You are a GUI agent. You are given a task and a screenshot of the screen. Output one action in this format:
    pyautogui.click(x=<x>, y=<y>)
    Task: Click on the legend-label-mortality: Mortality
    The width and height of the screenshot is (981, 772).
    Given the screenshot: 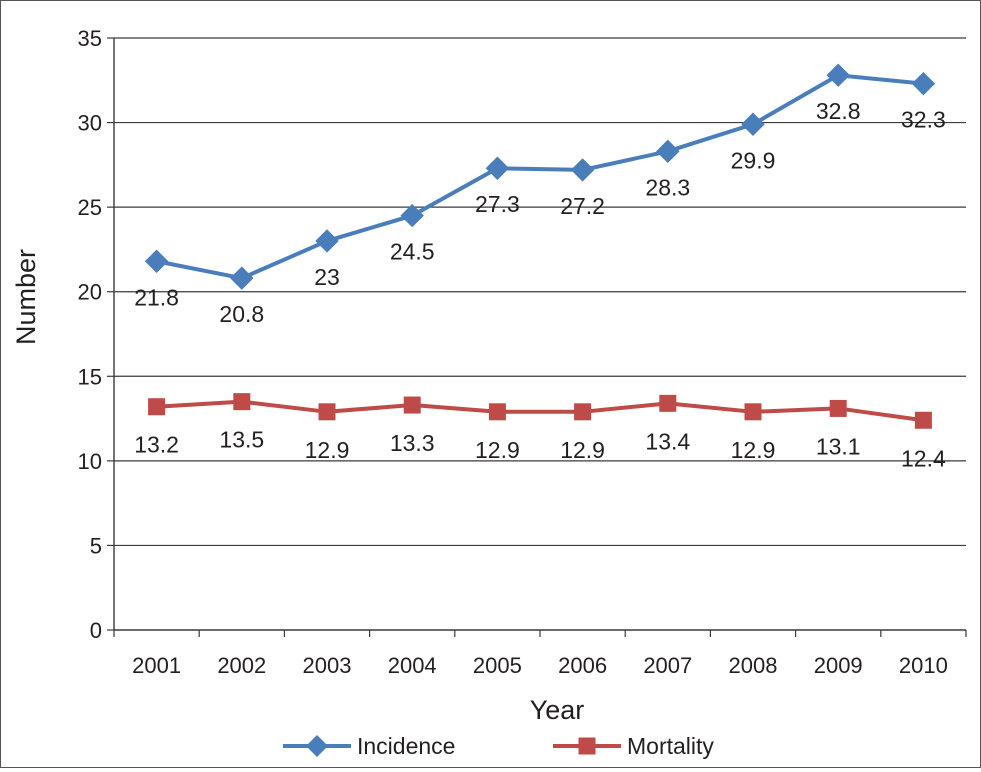 What is the action you would take?
    pyautogui.click(x=670, y=746)
    